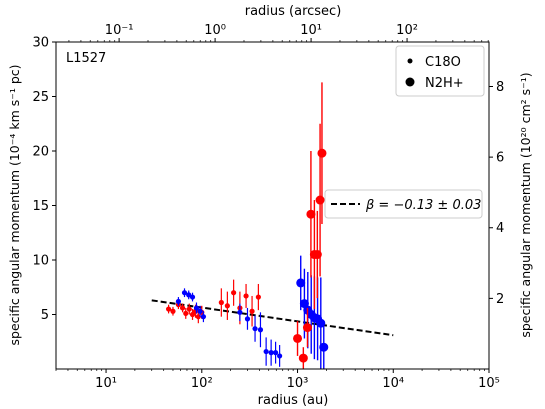 The image size is (545, 409). What do you see at coordinates (119, 30) in the screenshot?
I see `x-top-tick-label: 10⁻¹` at bounding box center [119, 30].